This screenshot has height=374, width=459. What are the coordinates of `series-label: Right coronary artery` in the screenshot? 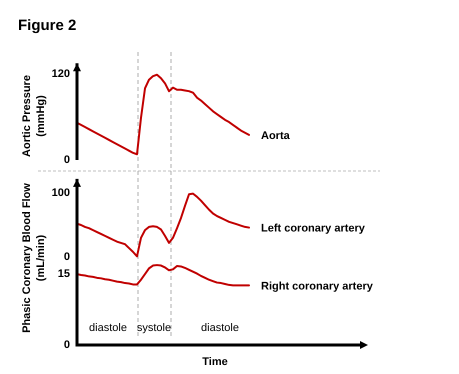 It's located at (317, 286).